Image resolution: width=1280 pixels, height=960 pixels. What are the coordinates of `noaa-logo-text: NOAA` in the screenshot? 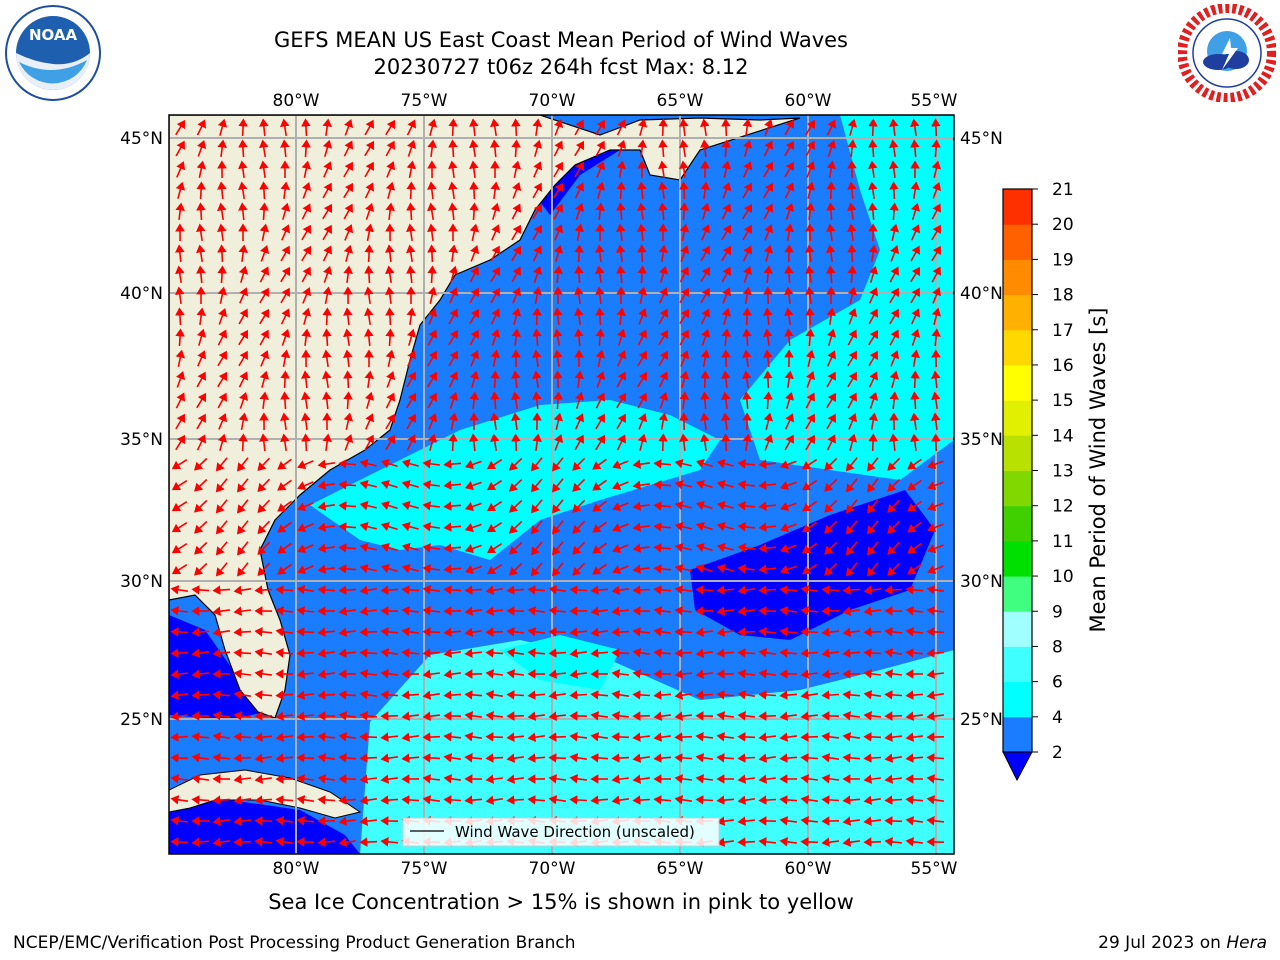 It's located at (53, 35).